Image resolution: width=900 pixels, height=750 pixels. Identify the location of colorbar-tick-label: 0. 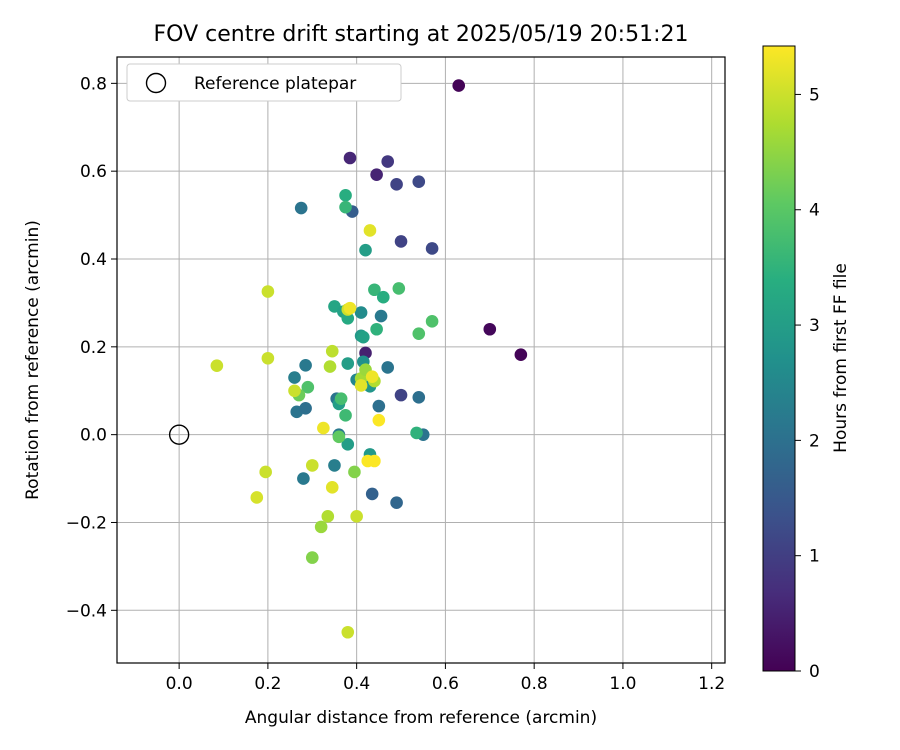
(814, 672).